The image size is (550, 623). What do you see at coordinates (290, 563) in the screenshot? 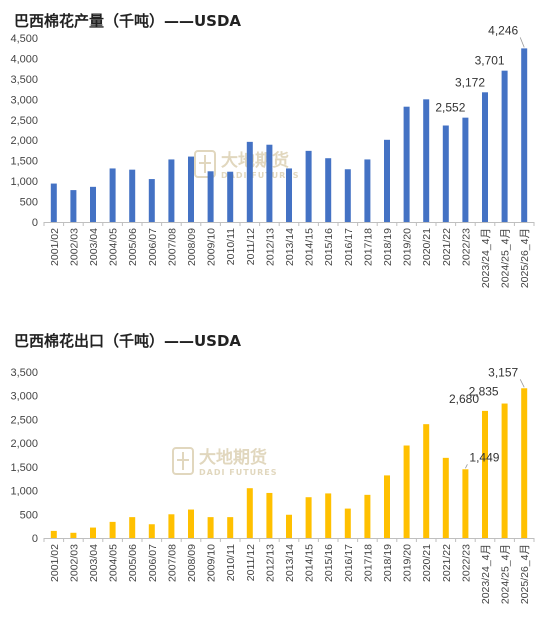
I see `export-x-tick-label: 2013/14` at bounding box center [290, 563].